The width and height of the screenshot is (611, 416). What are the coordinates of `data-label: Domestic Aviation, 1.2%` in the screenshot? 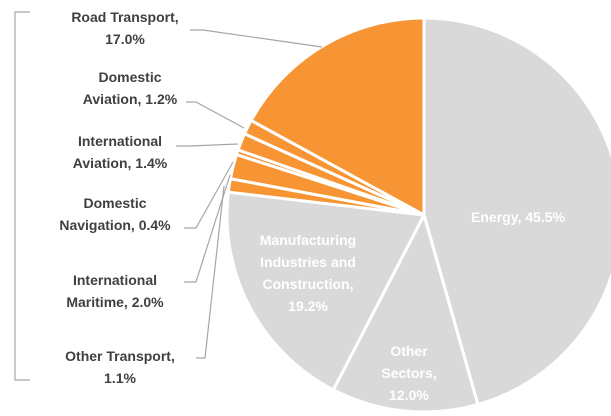 It's located at (130, 88).